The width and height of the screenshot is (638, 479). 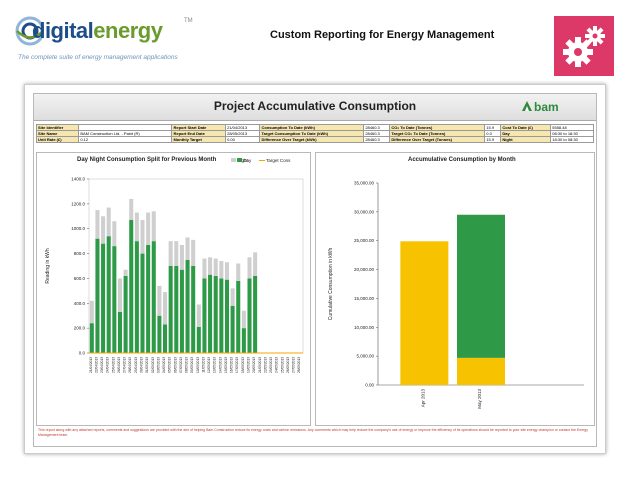 I want to click on x-tick-label: 19/05/2013, so click(x=249, y=365).